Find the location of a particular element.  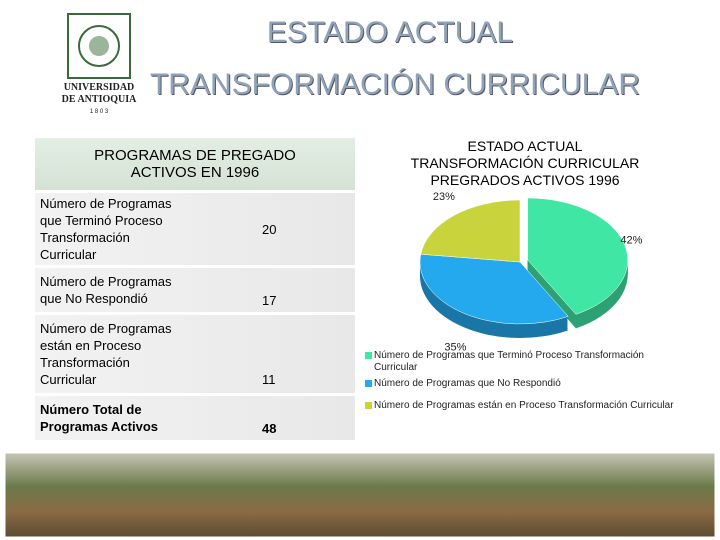

cell: 48 is located at coordinates (269, 428).